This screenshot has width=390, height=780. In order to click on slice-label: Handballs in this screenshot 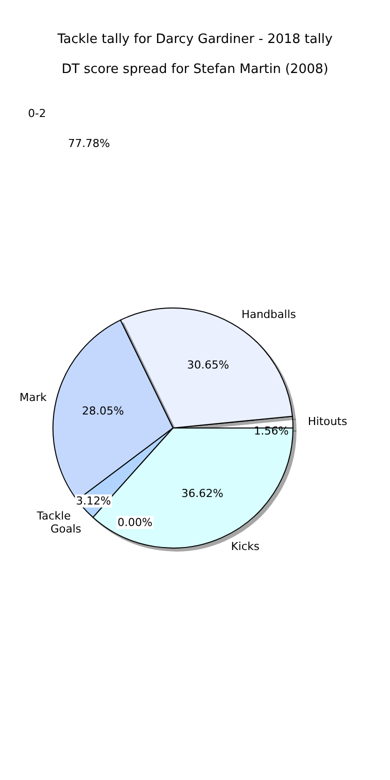, I will do `click(268, 315)`.